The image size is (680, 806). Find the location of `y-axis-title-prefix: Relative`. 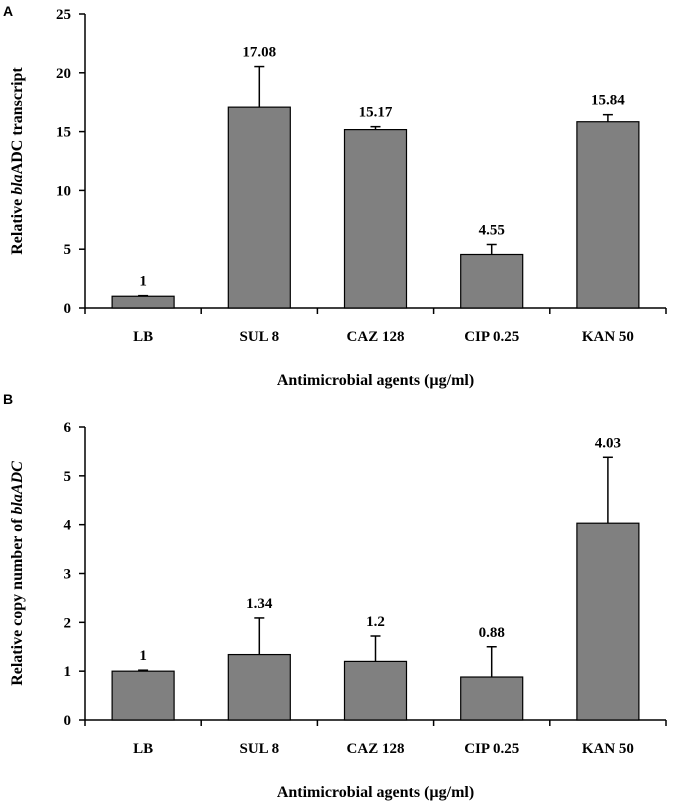

y-axis-title-prefix: Relative is located at coordinates (17, 225).